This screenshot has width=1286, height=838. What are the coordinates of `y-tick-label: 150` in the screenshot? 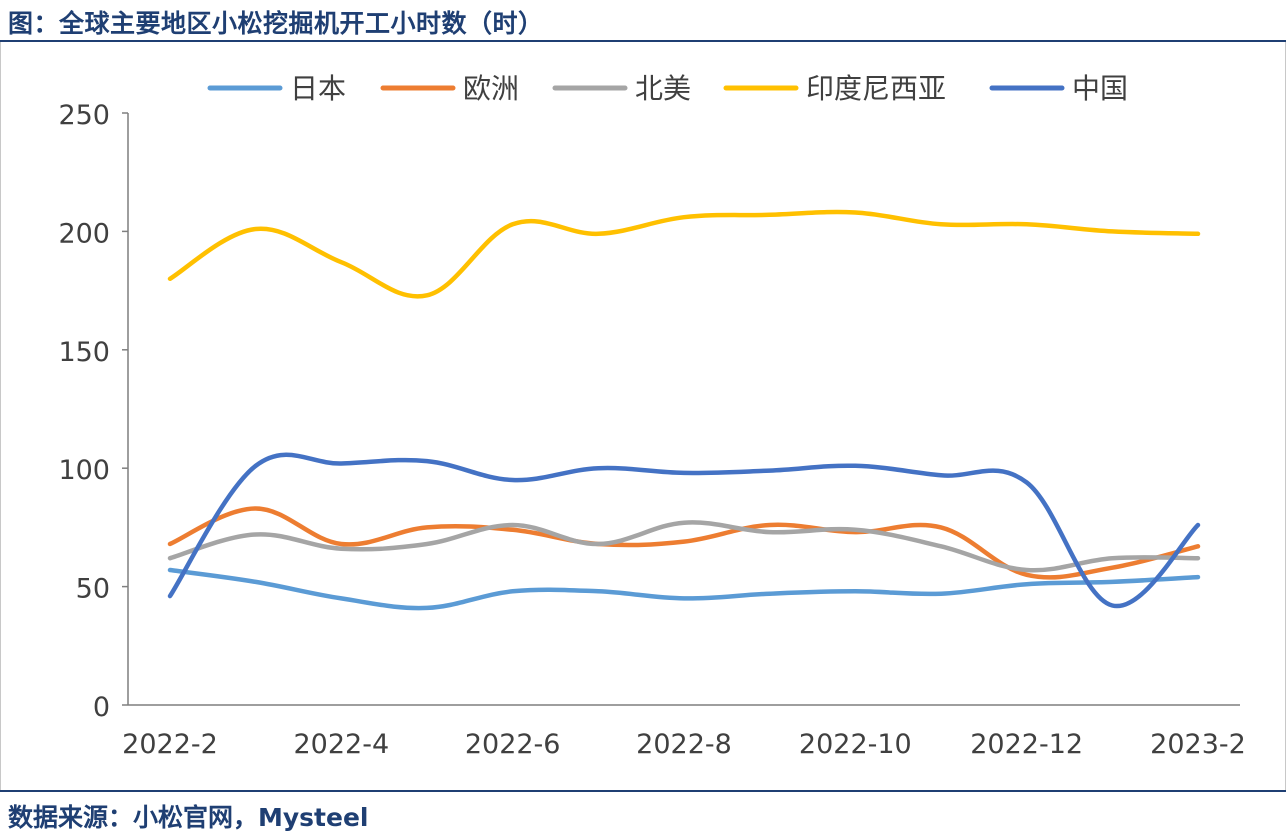 It's located at (84, 352).